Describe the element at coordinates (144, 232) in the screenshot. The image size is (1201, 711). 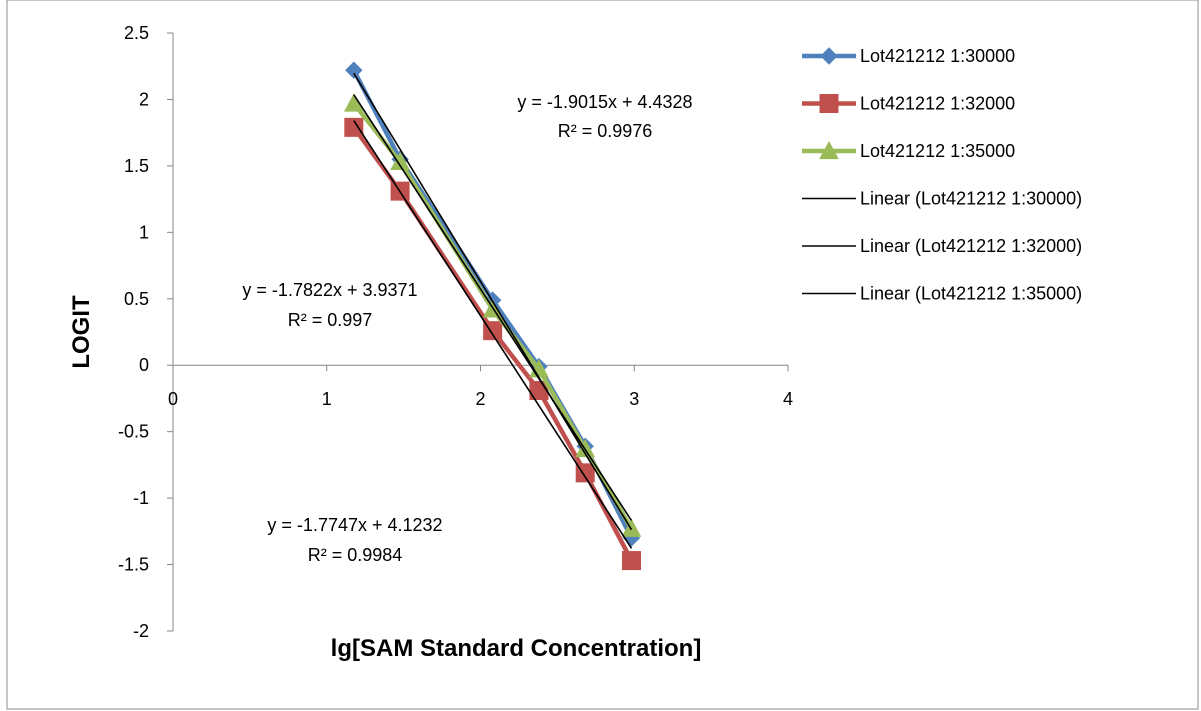
I see `y-tick-label: 1` at that location.